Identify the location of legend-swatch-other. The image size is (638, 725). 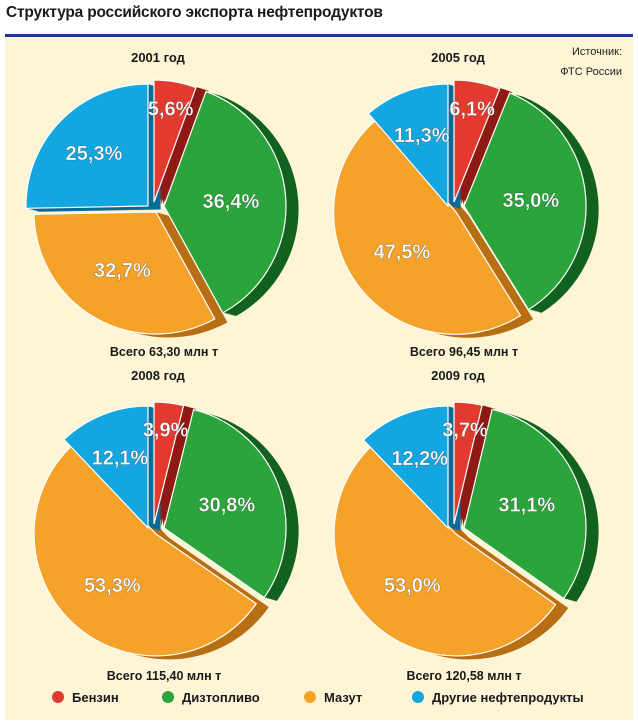
(418, 697).